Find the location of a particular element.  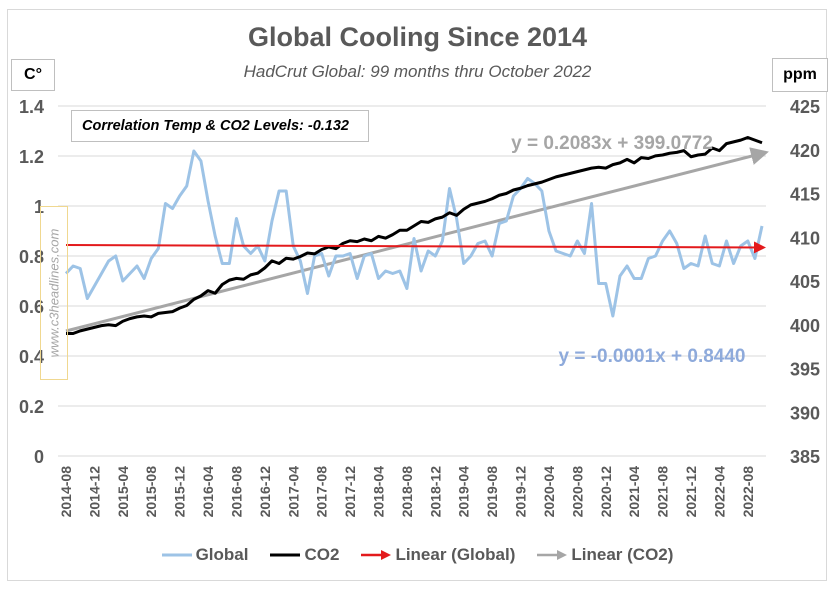

watermark-text: www.c3headlines.com is located at coordinates (54, 293).